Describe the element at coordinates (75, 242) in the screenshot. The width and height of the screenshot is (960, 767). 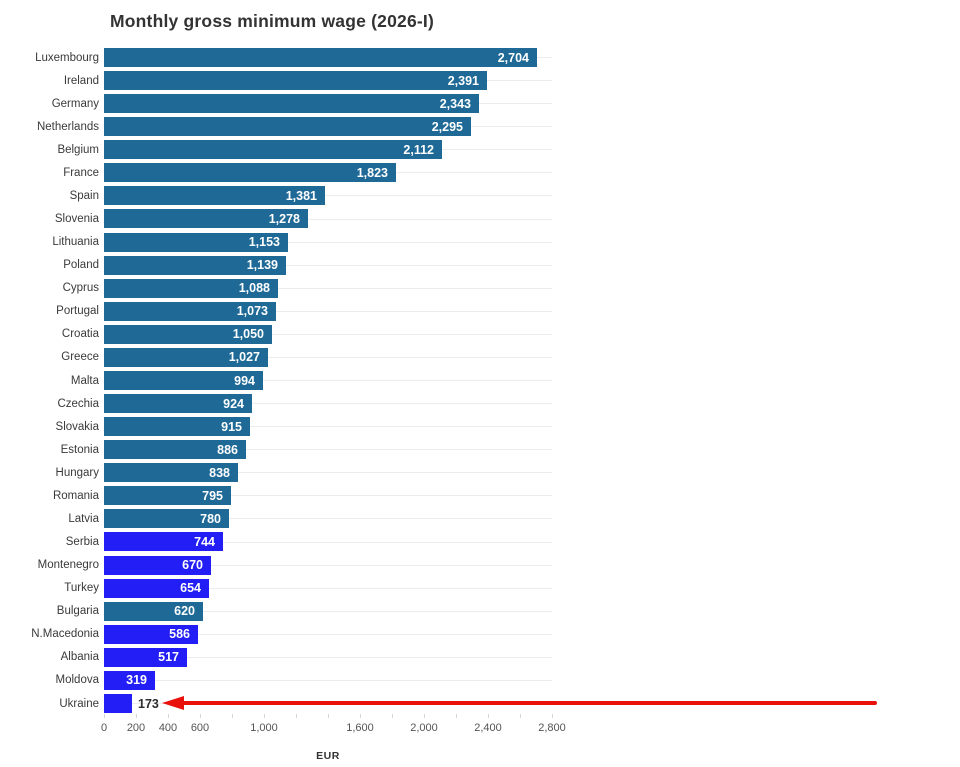
I see `category-label: Lithuania` at that location.